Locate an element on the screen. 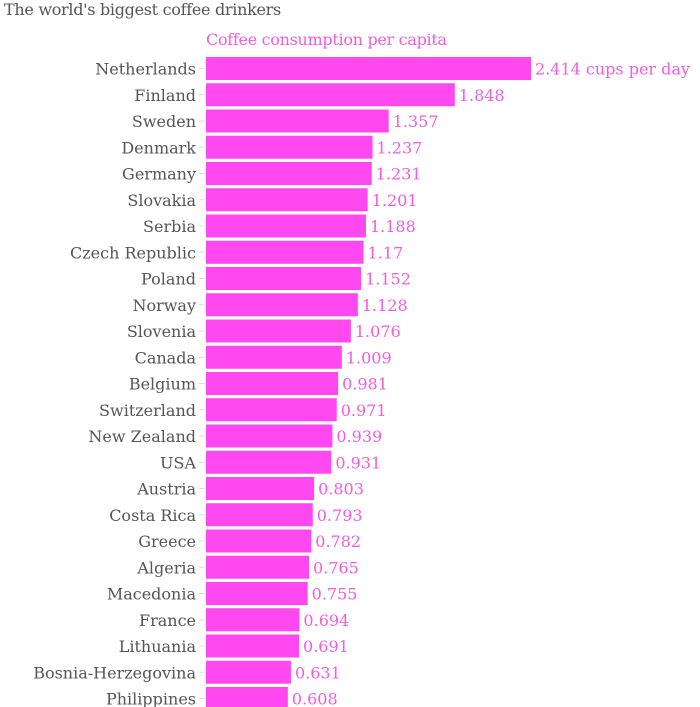  category-label: Philippines is located at coordinates (151, 698).